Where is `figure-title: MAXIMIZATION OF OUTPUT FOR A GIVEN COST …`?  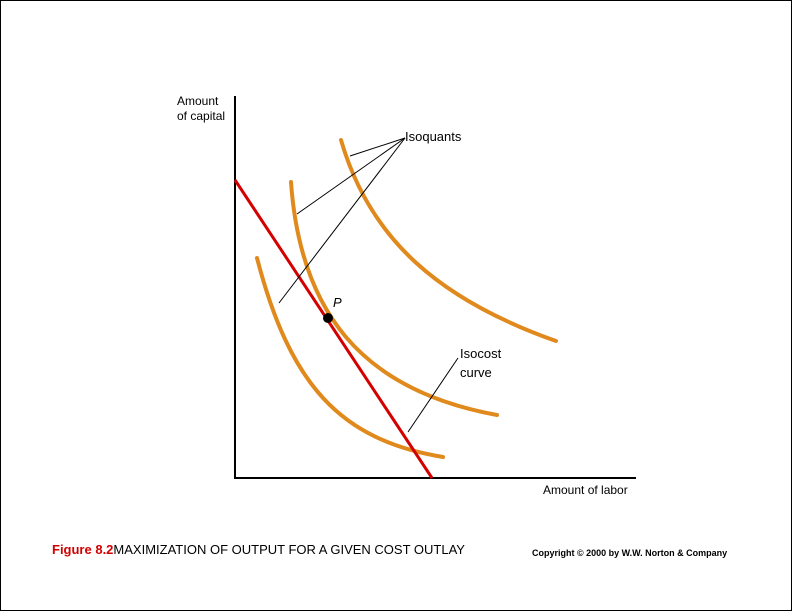
figure-title: MAXIMIZATION OF OUTPUT FOR A GIVEN COST … is located at coordinates (289, 549).